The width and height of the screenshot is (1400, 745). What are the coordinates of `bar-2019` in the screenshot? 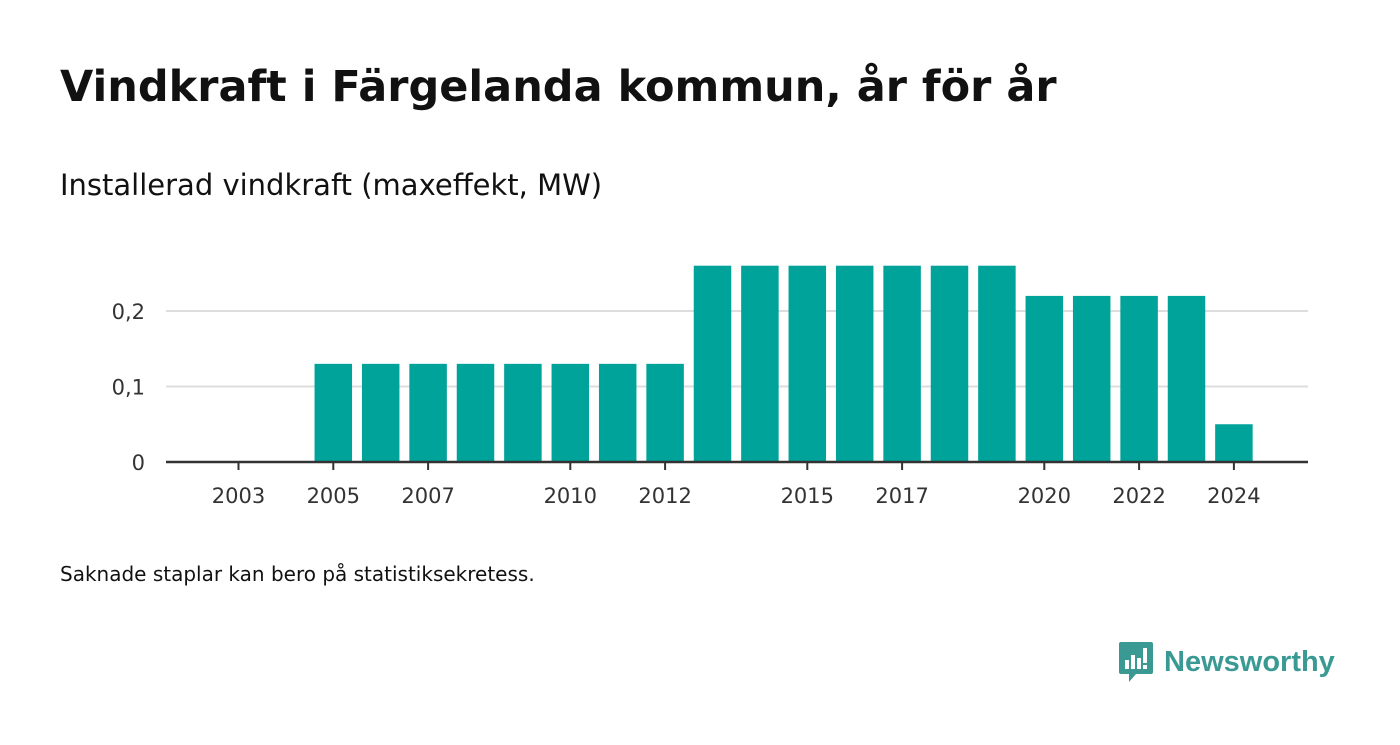 It's located at (997, 363).